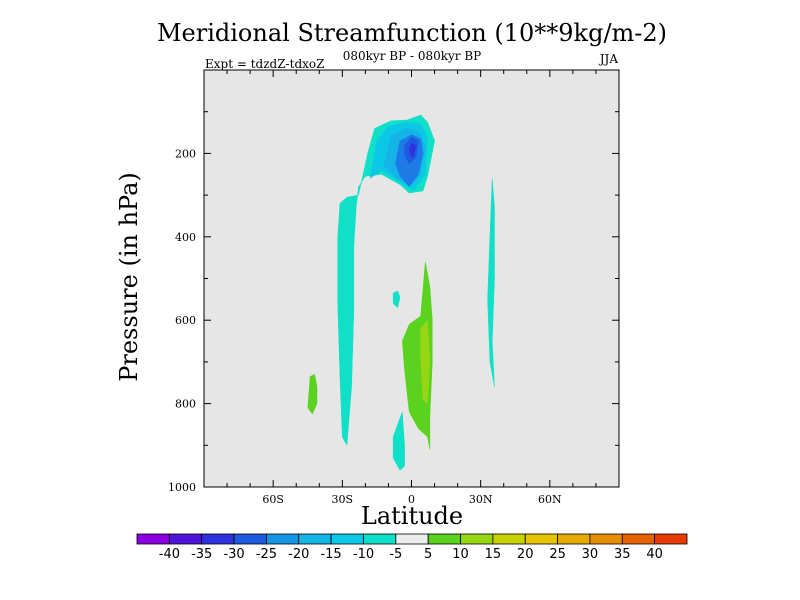 This screenshot has height=600, width=800. I want to click on colorbar-label-5: -15, so click(330, 554).